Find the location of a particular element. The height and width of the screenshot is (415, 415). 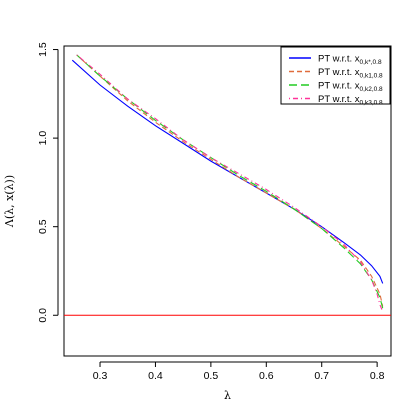

y-tick-label: 0.5 is located at coordinates (43, 226).